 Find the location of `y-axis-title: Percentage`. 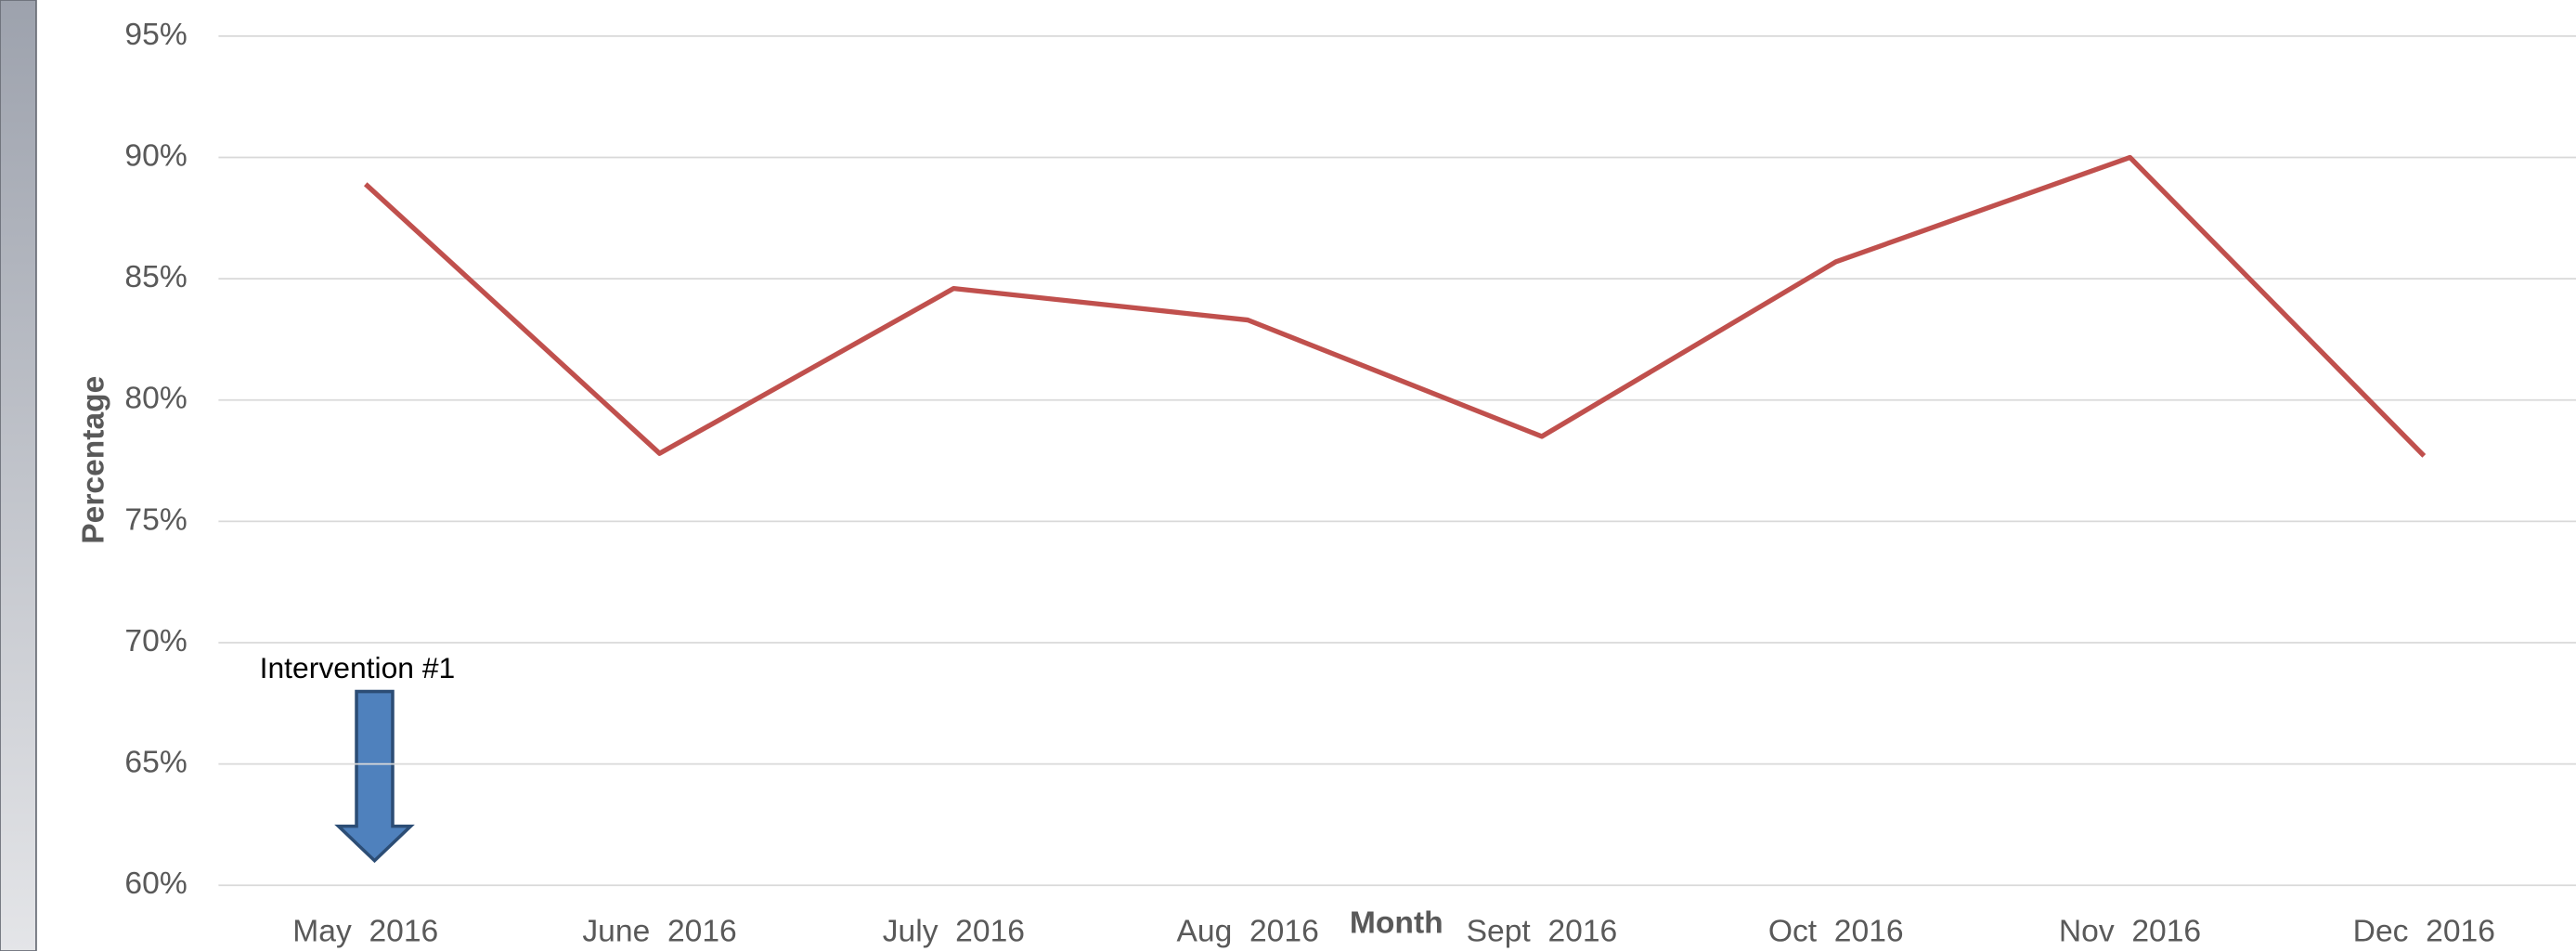

y-axis-title: Percentage is located at coordinates (94, 460).